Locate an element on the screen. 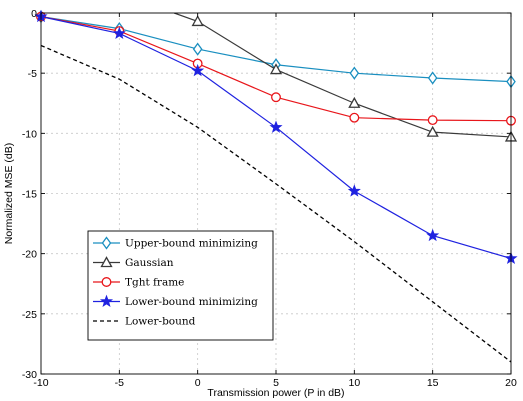 This screenshot has height=401, width=523. legend-entry: Lower-bound minimizing is located at coordinates (175, 301).